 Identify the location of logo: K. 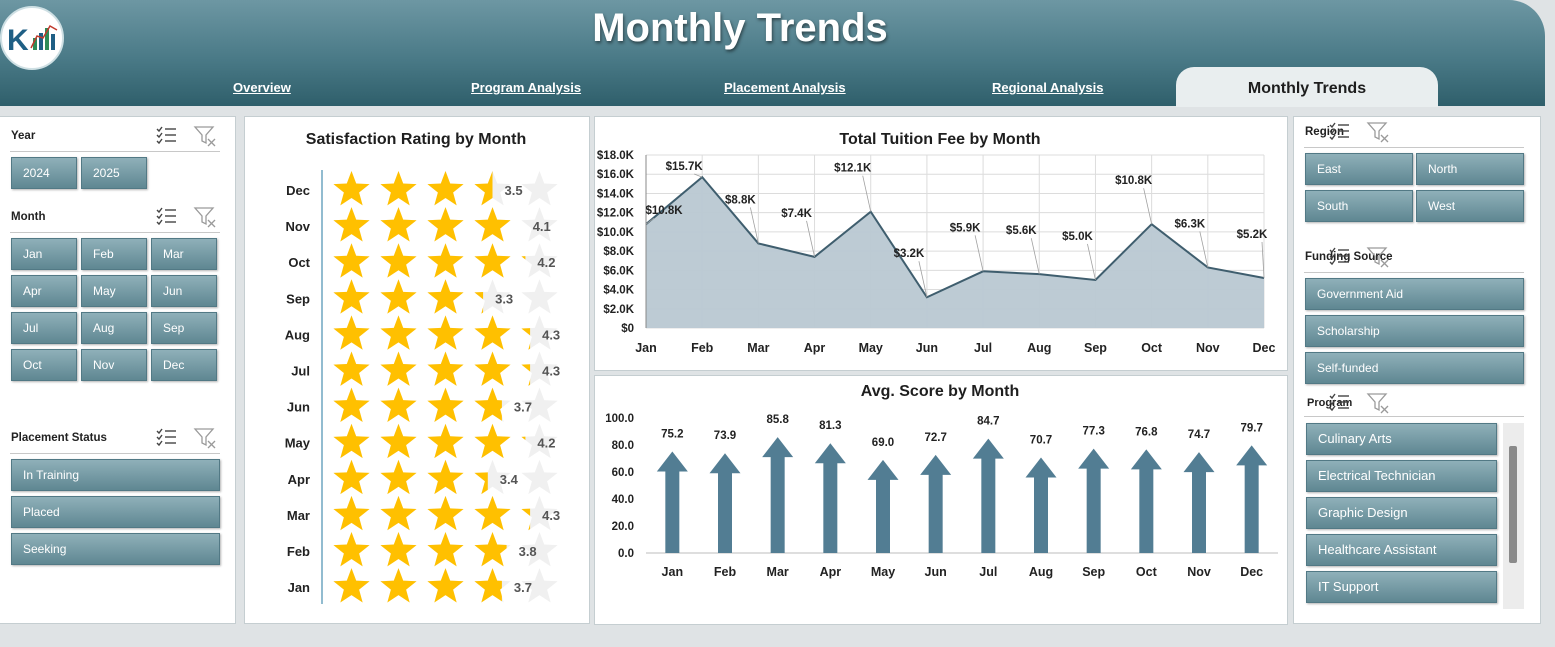
(32, 38).